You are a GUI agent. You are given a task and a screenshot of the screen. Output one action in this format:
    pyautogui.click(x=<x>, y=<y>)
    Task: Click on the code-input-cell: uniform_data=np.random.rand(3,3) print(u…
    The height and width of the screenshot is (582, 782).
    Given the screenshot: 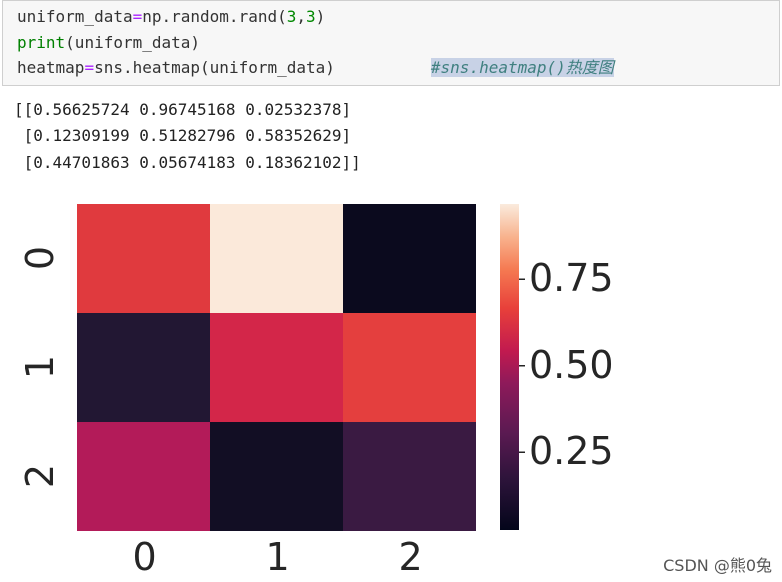 What is the action you would take?
    pyautogui.click(x=391, y=43)
    